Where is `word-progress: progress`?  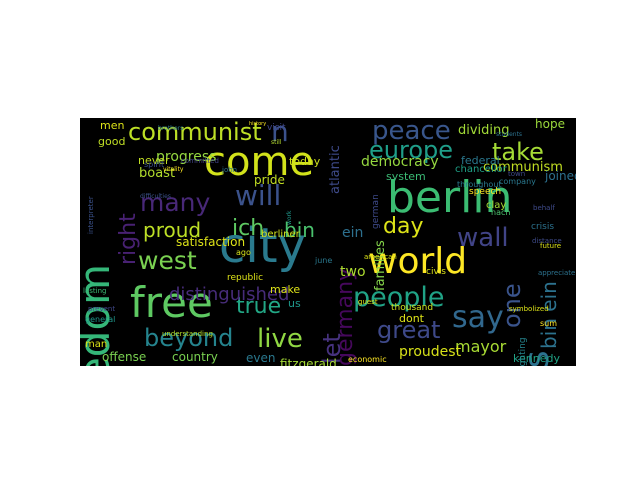 word-progress: progress is located at coordinates (186, 157).